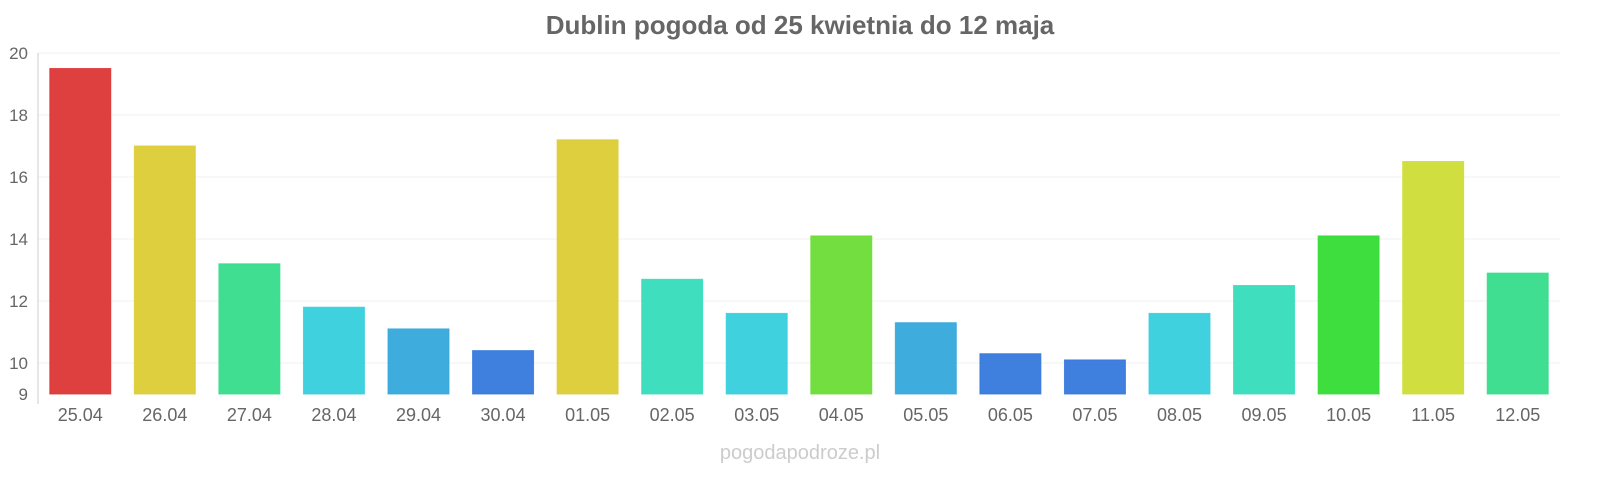  What do you see at coordinates (841, 415) in the screenshot?
I see `x-tick-label: 04.05` at bounding box center [841, 415].